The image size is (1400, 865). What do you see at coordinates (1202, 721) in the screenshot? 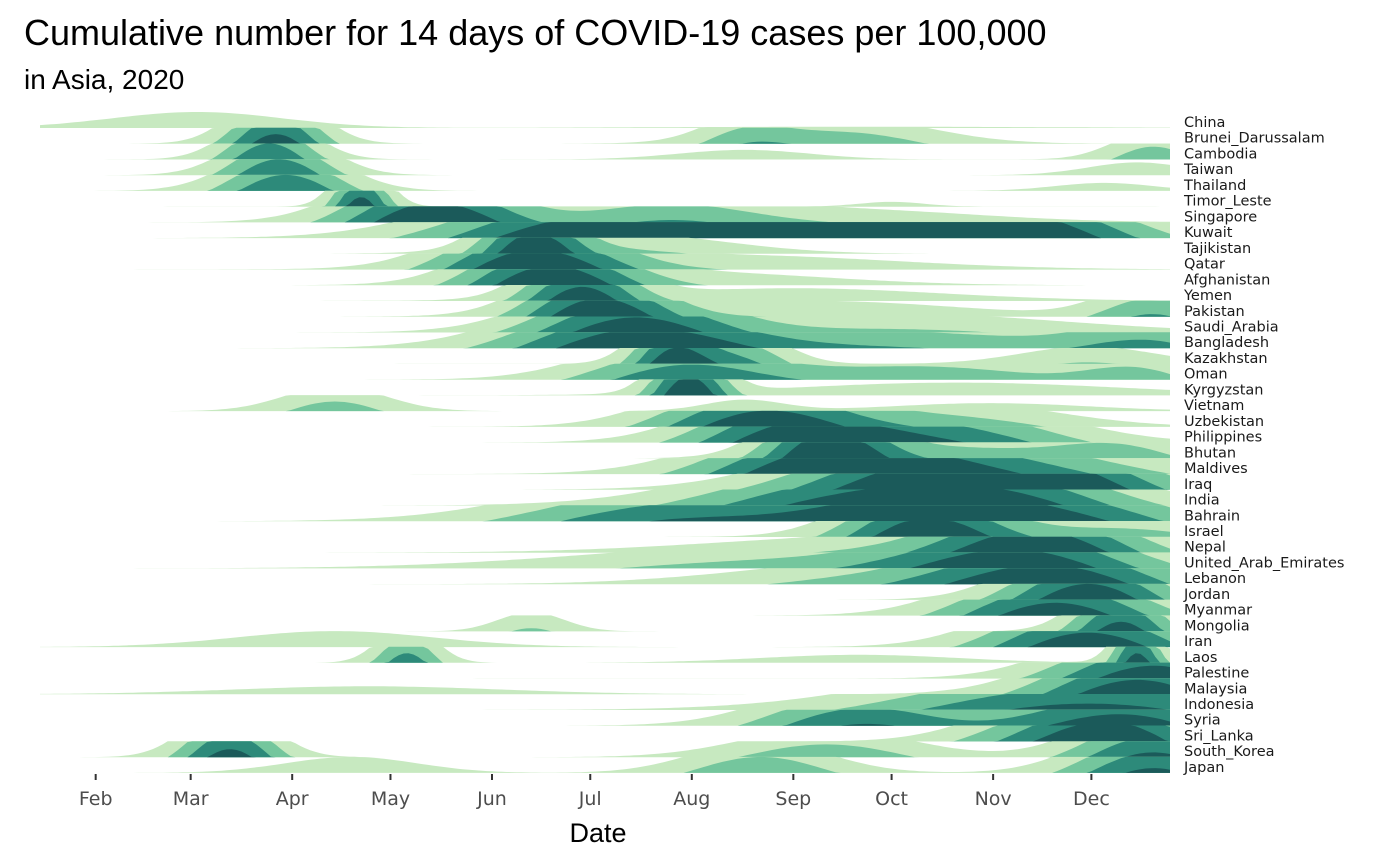
I see `country-label: Syria` at bounding box center [1202, 721].